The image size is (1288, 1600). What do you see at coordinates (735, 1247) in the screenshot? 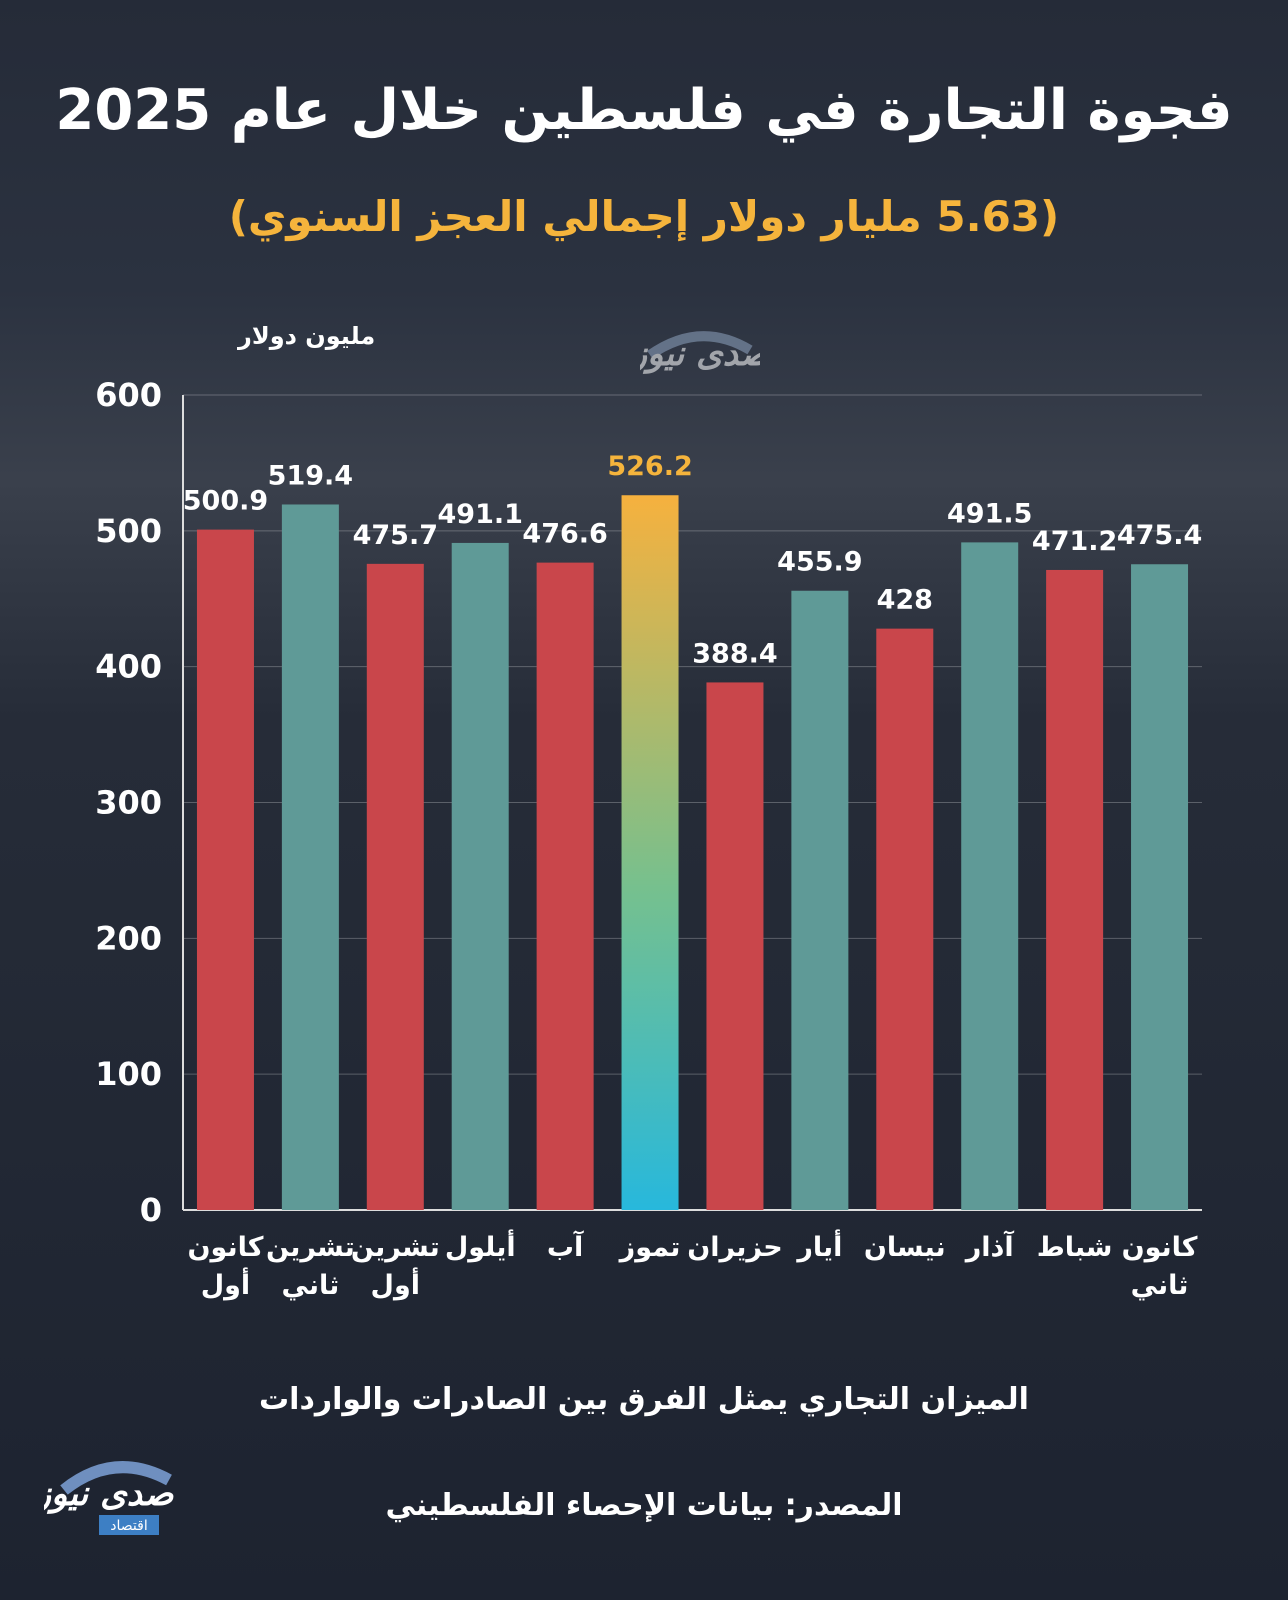
I see `x-tick-label: حزيران` at bounding box center [735, 1247].